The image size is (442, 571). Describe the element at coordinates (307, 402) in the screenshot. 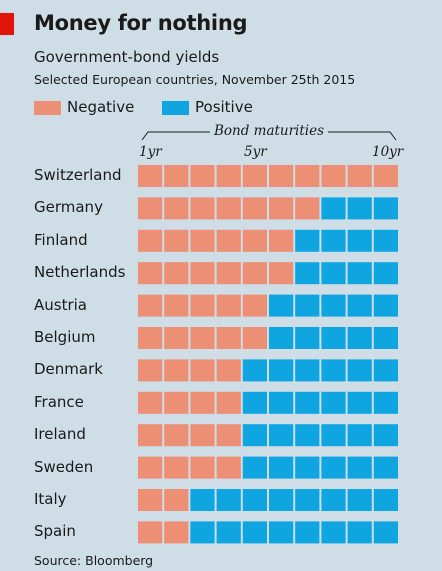

I see `cell-france-7yr` at that location.